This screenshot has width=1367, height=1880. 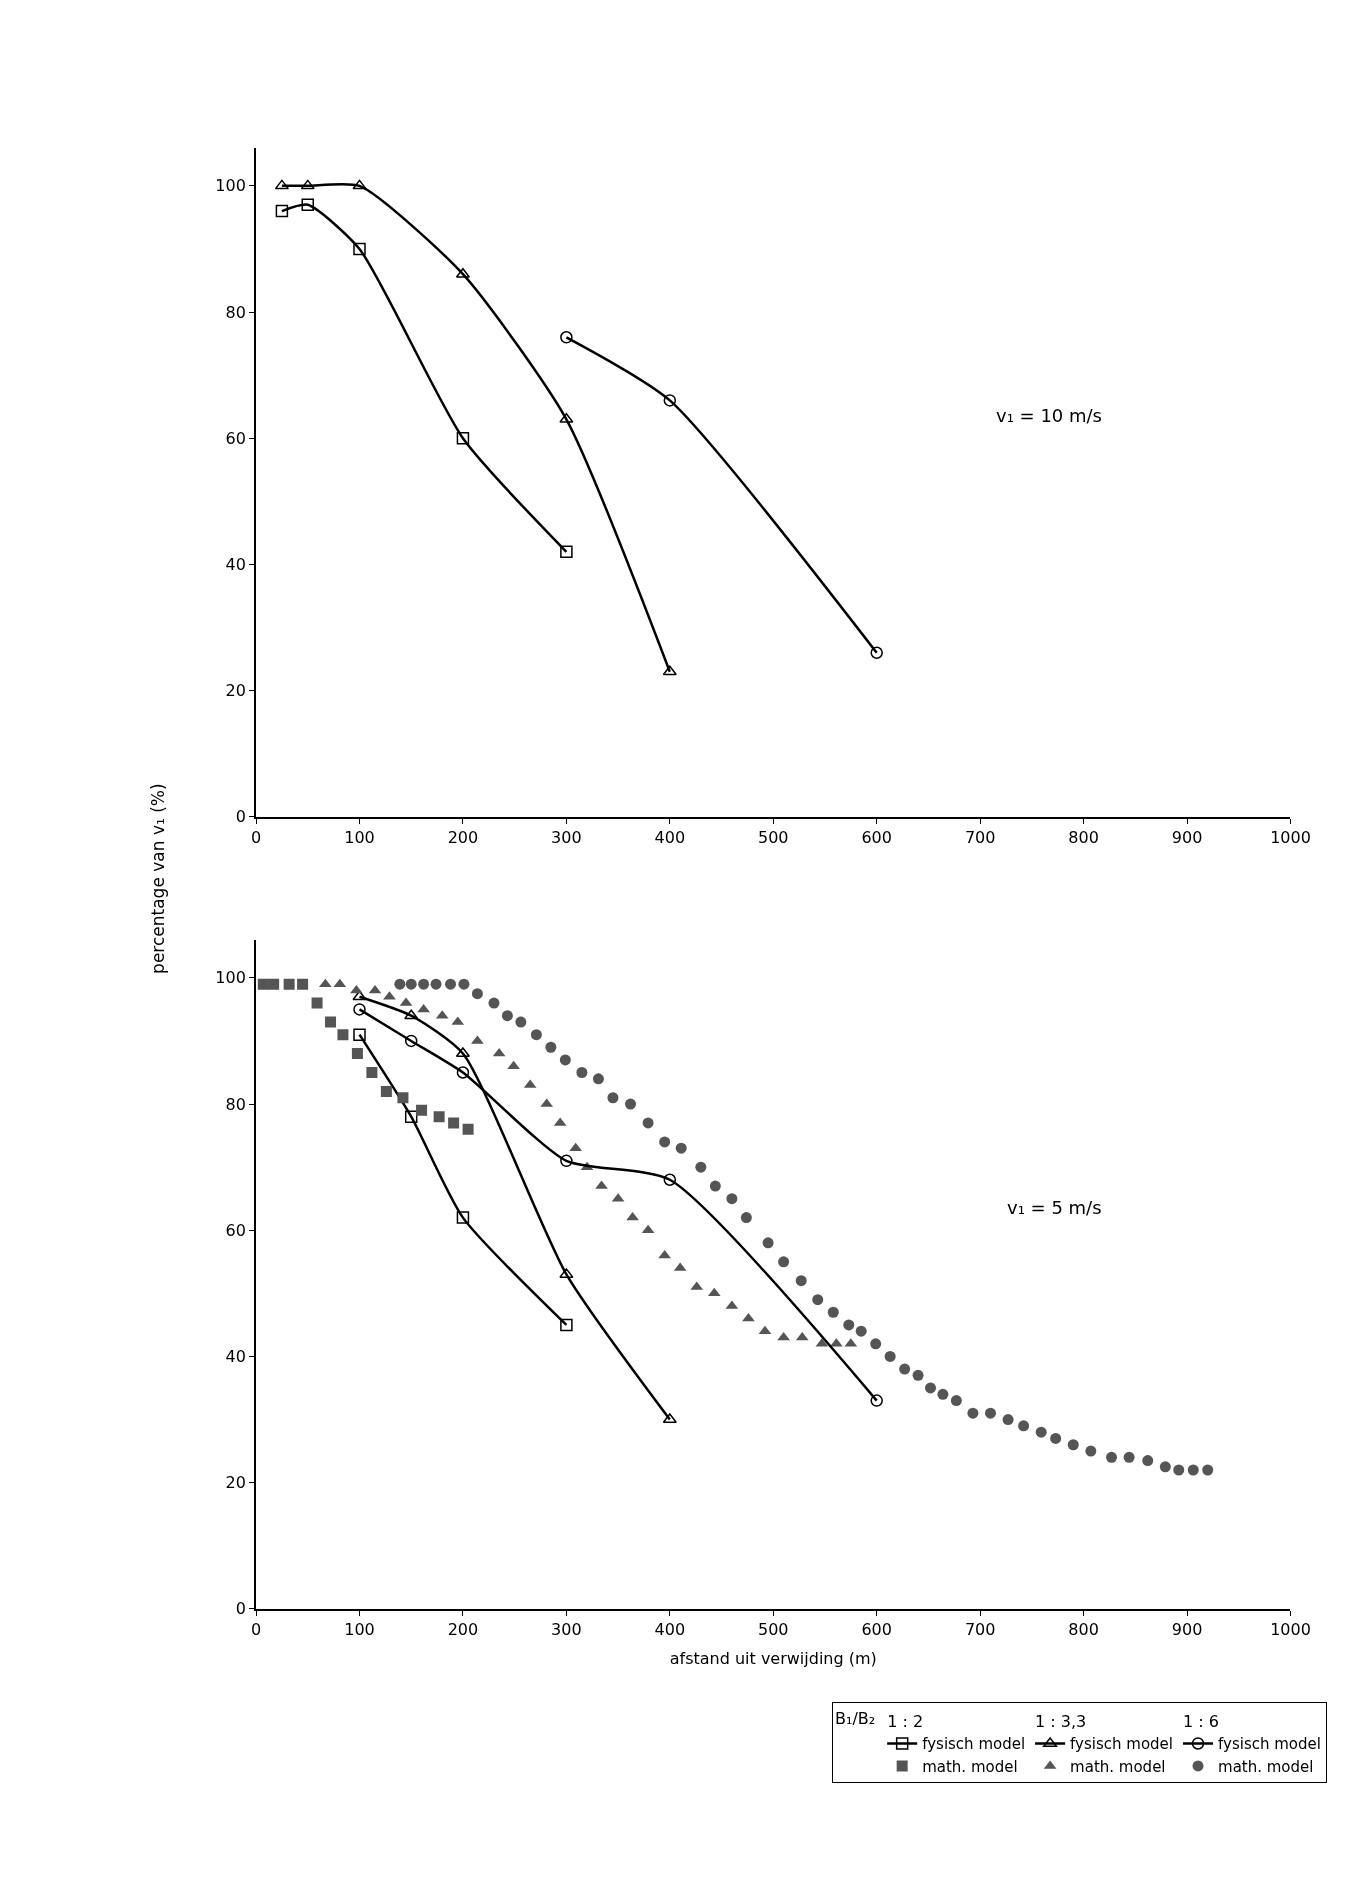 I want to click on x-tick-label: 900, so click(x=1187, y=837).